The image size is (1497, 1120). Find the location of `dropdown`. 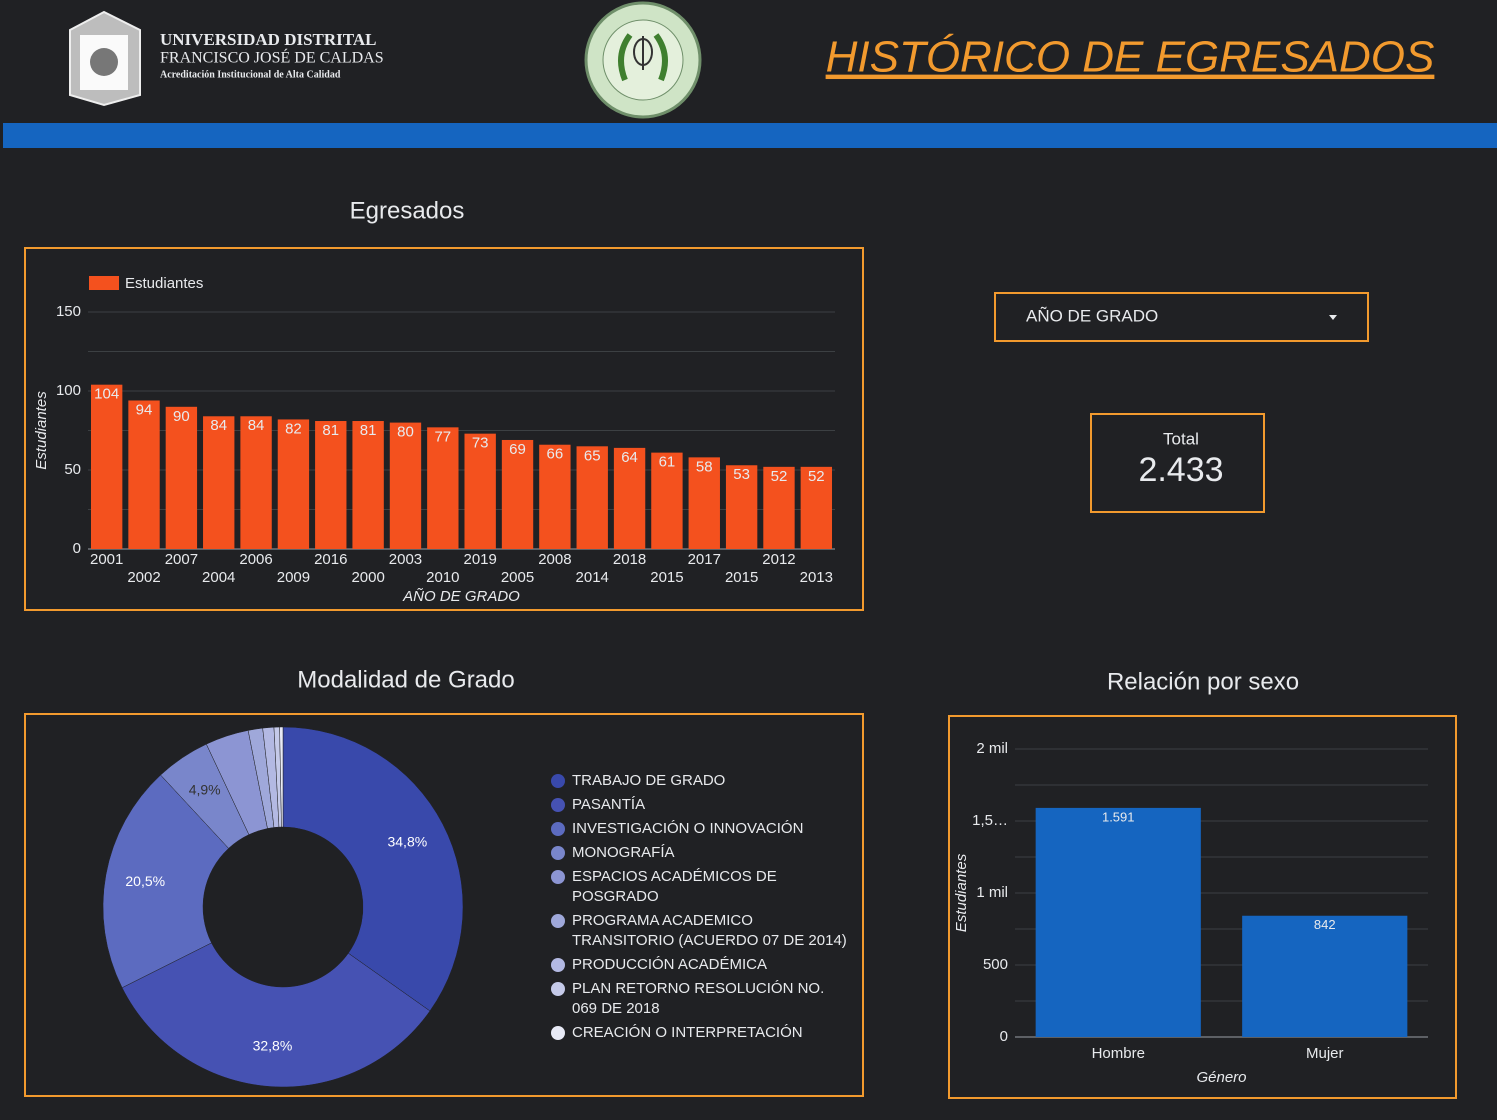

dropdown is located at coordinates (1181, 317).